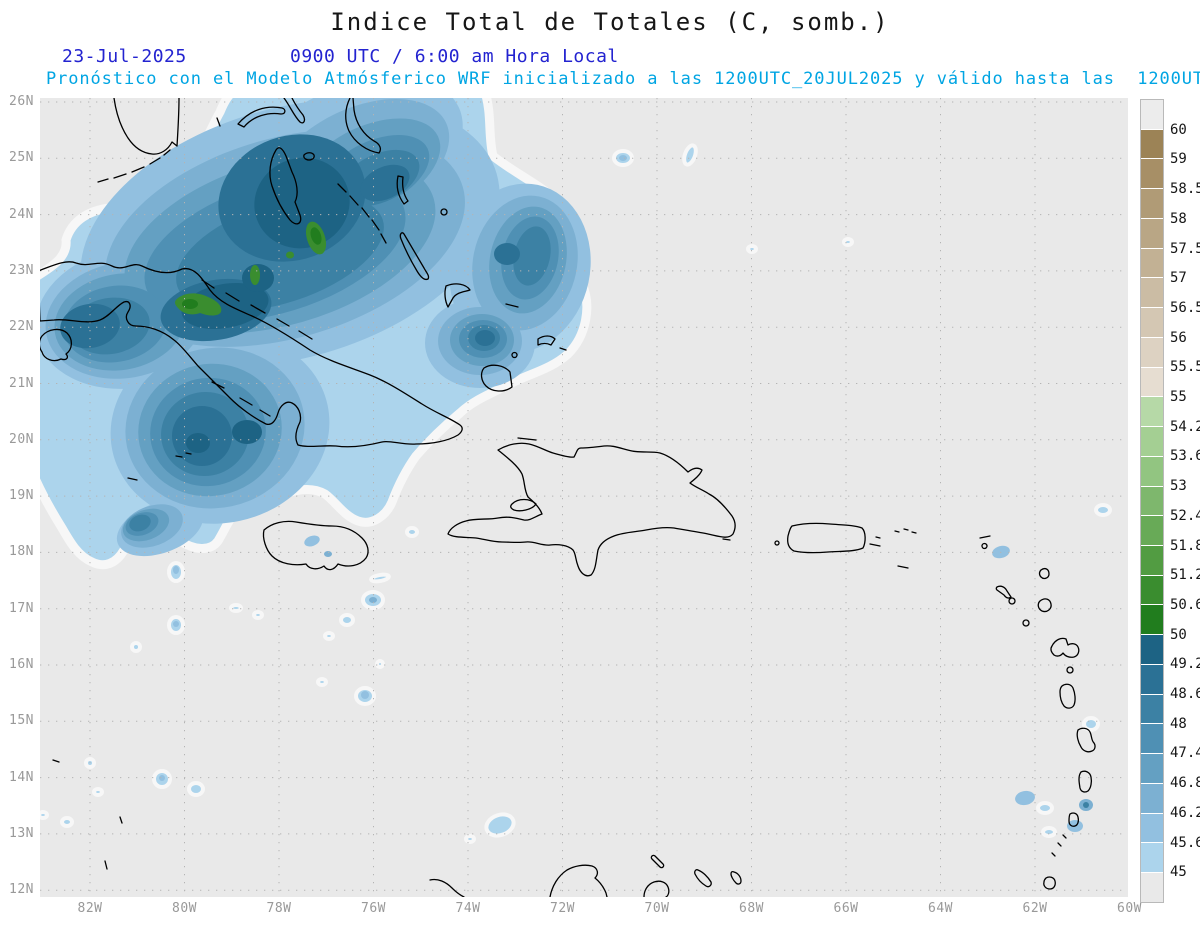 The image size is (1200, 927). What do you see at coordinates (447, 887) in the screenshot?
I see `coast-south-america-west` at bounding box center [447, 887].